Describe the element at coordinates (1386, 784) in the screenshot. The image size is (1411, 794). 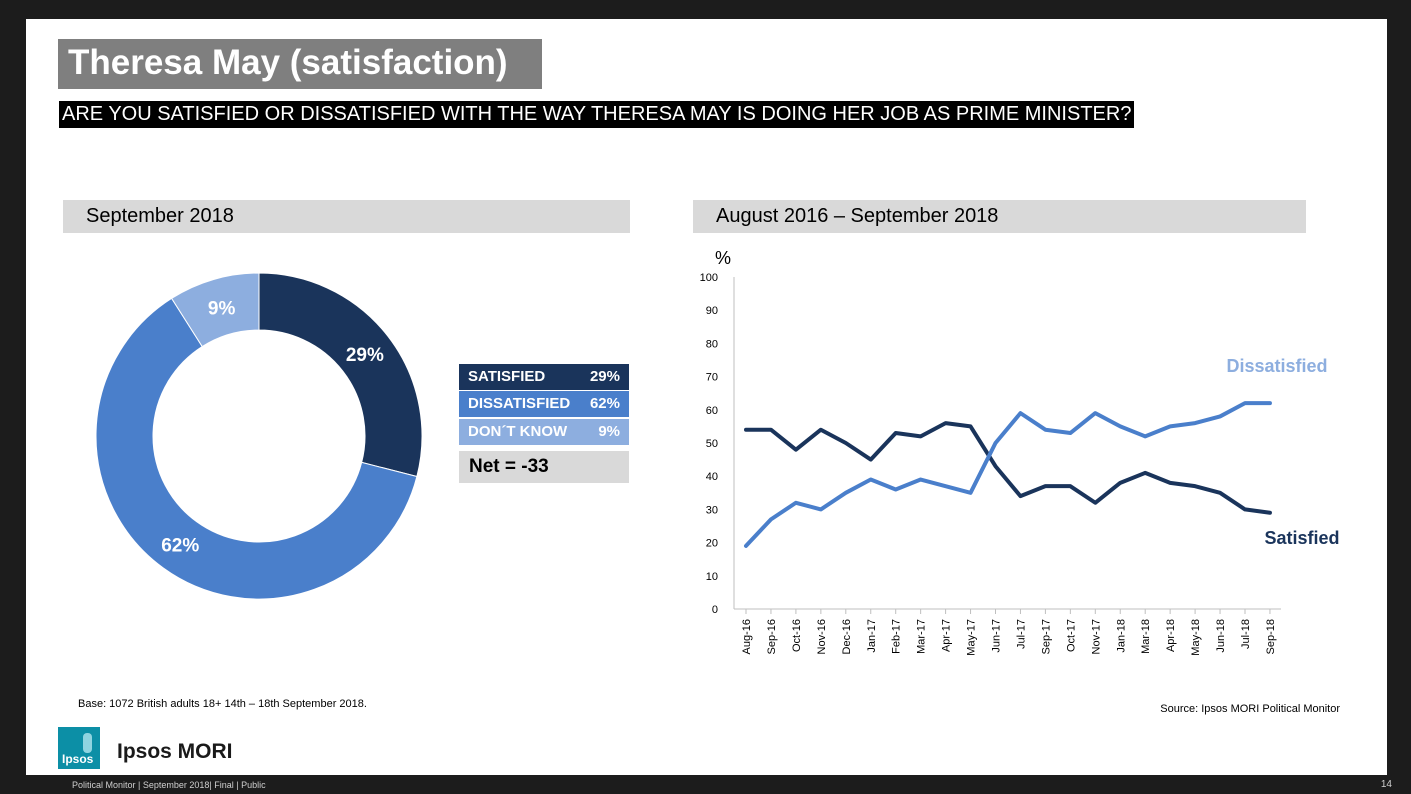
I see `page-number: 14` at that location.